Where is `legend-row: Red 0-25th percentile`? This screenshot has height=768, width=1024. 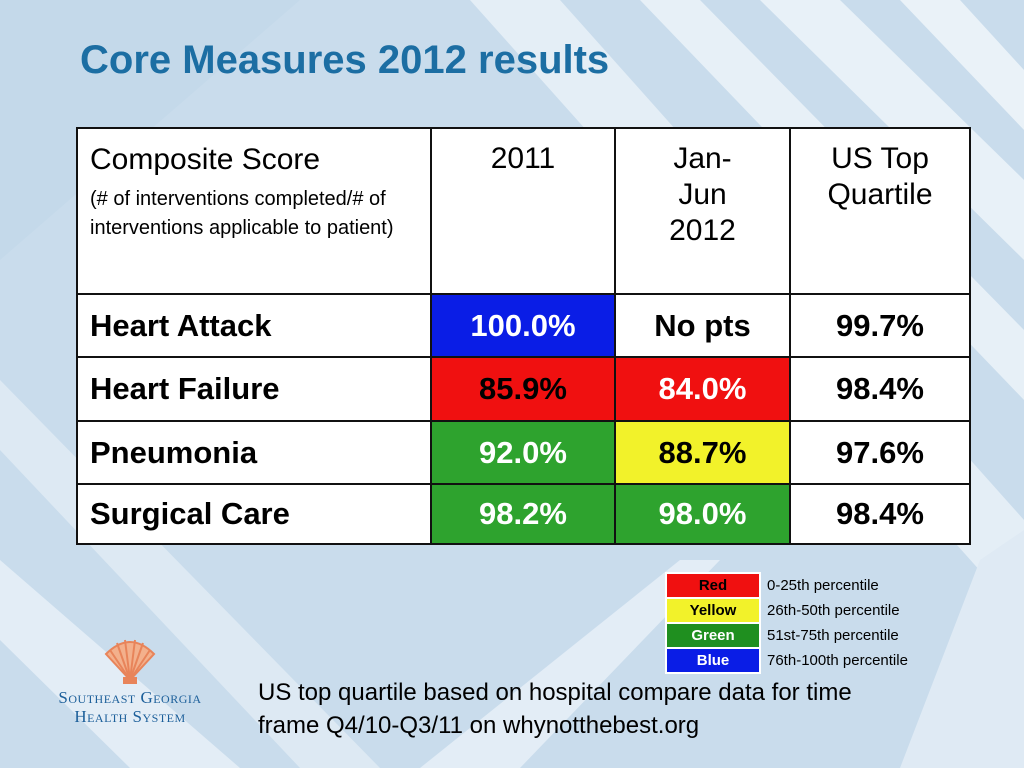 legend-row: Red 0-25th percentile is located at coordinates (810, 585).